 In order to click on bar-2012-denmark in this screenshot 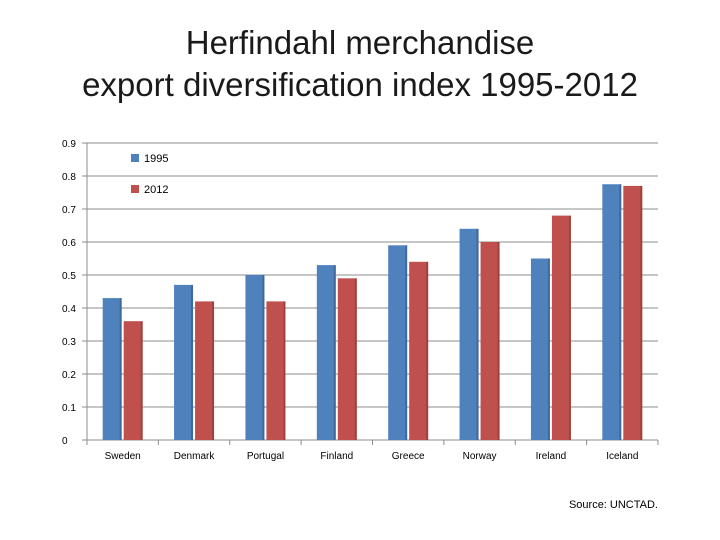, I will do `click(205, 370)`.